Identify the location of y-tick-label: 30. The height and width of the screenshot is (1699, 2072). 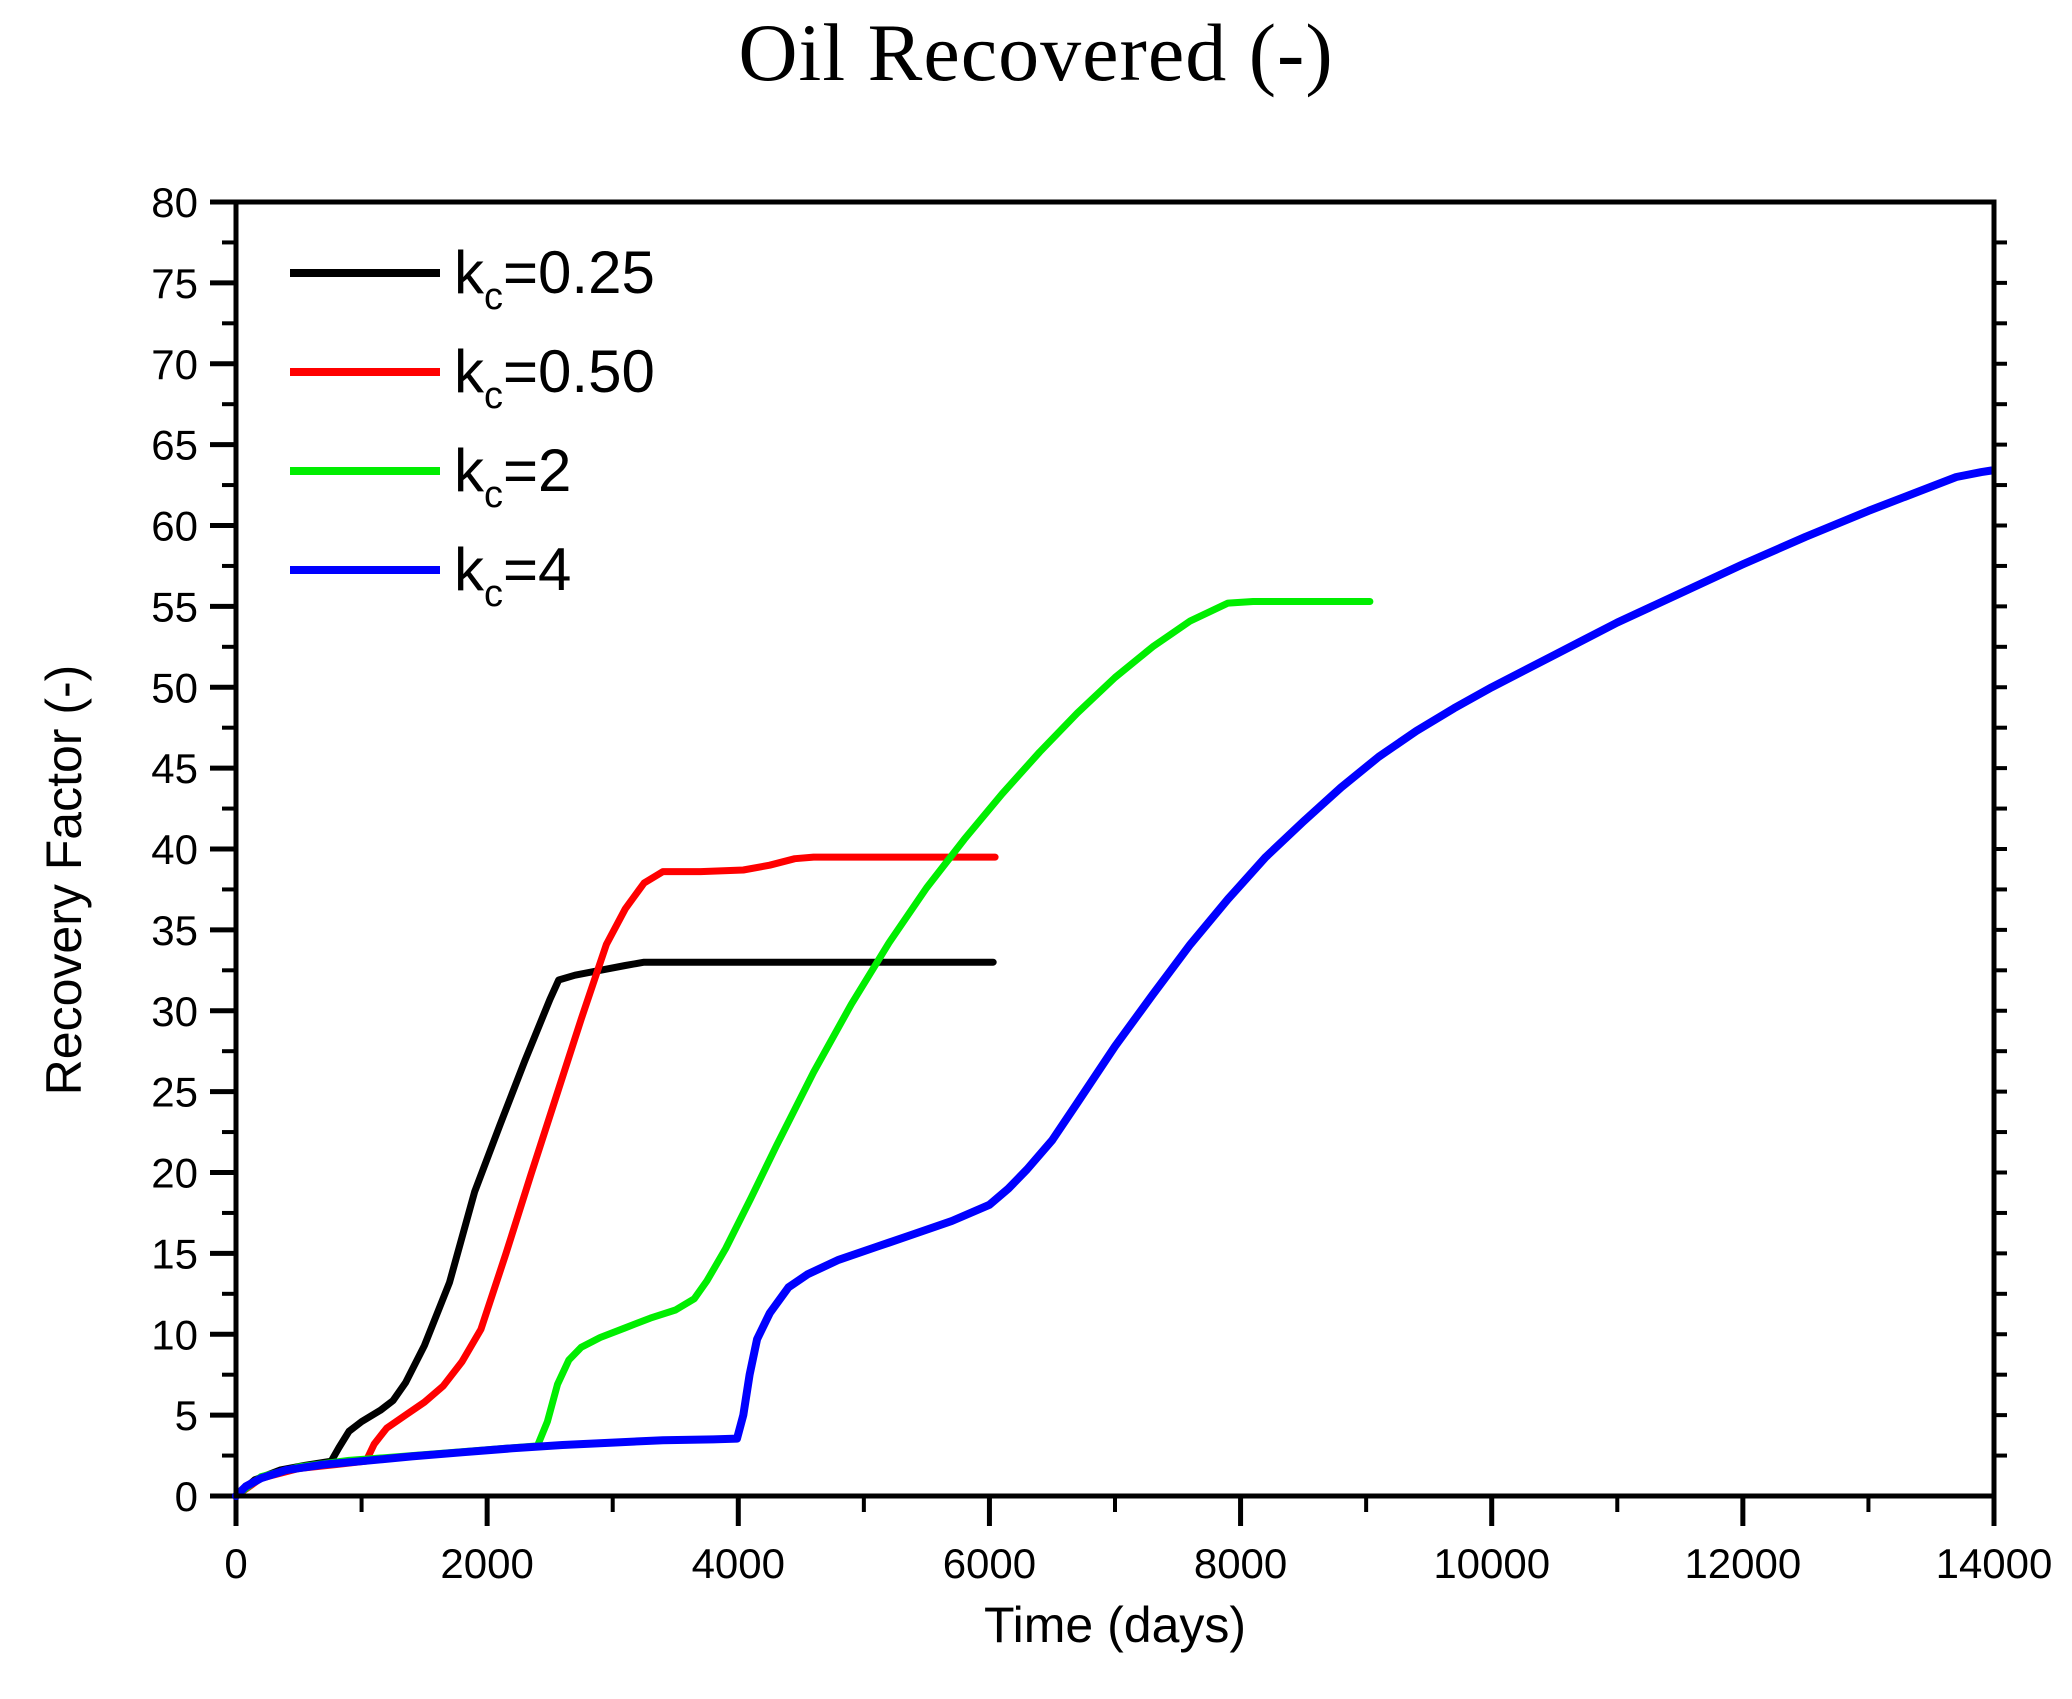
(174, 1011).